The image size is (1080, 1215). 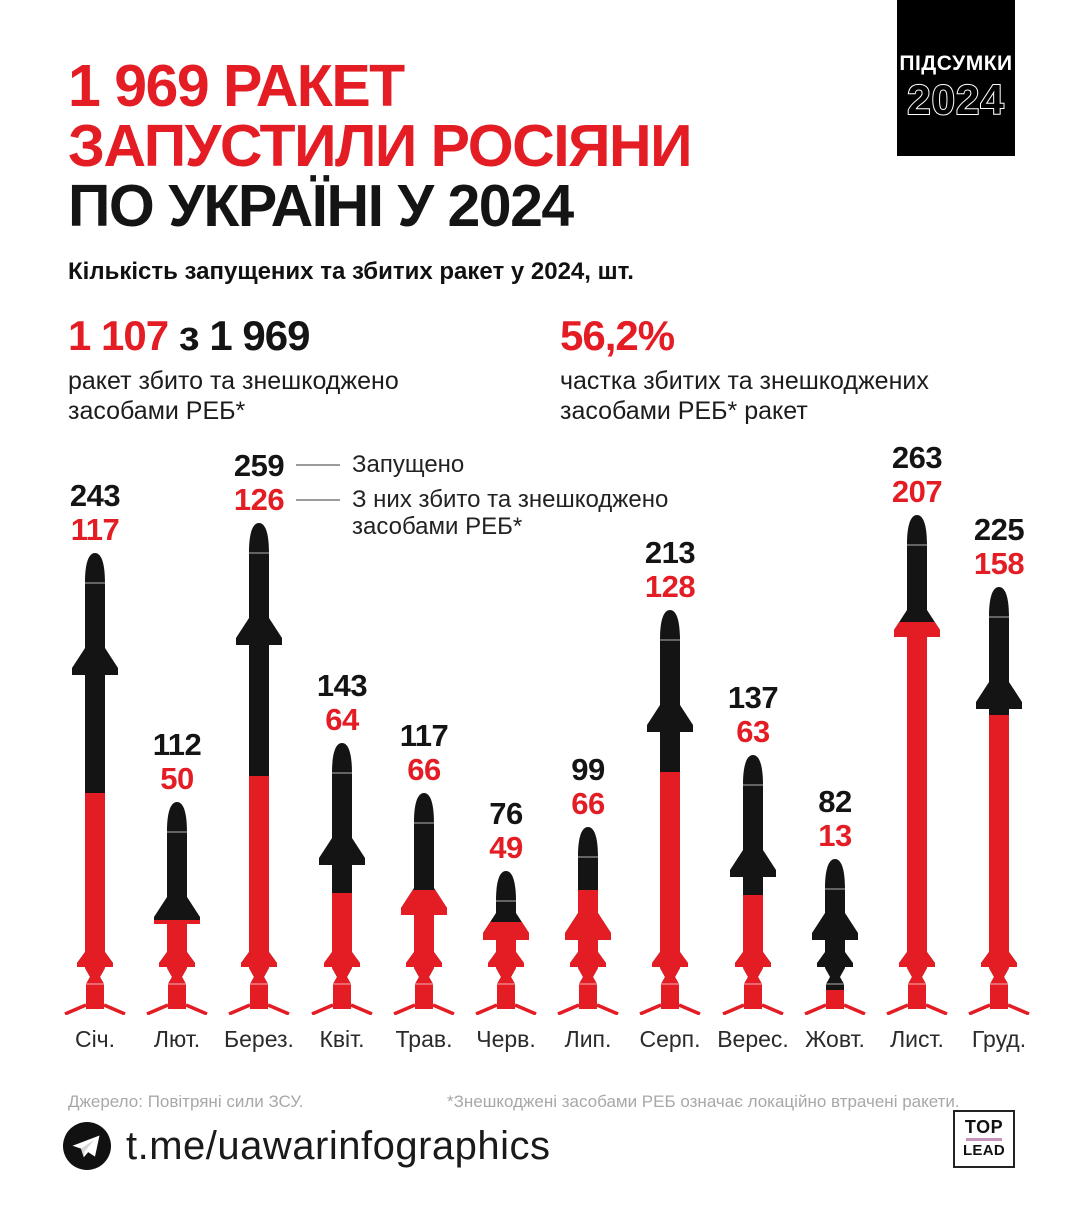 What do you see at coordinates (321, 206) in the screenshot?
I see `title-line3: ПО УКРАЇНІ У 2024` at bounding box center [321, 206].